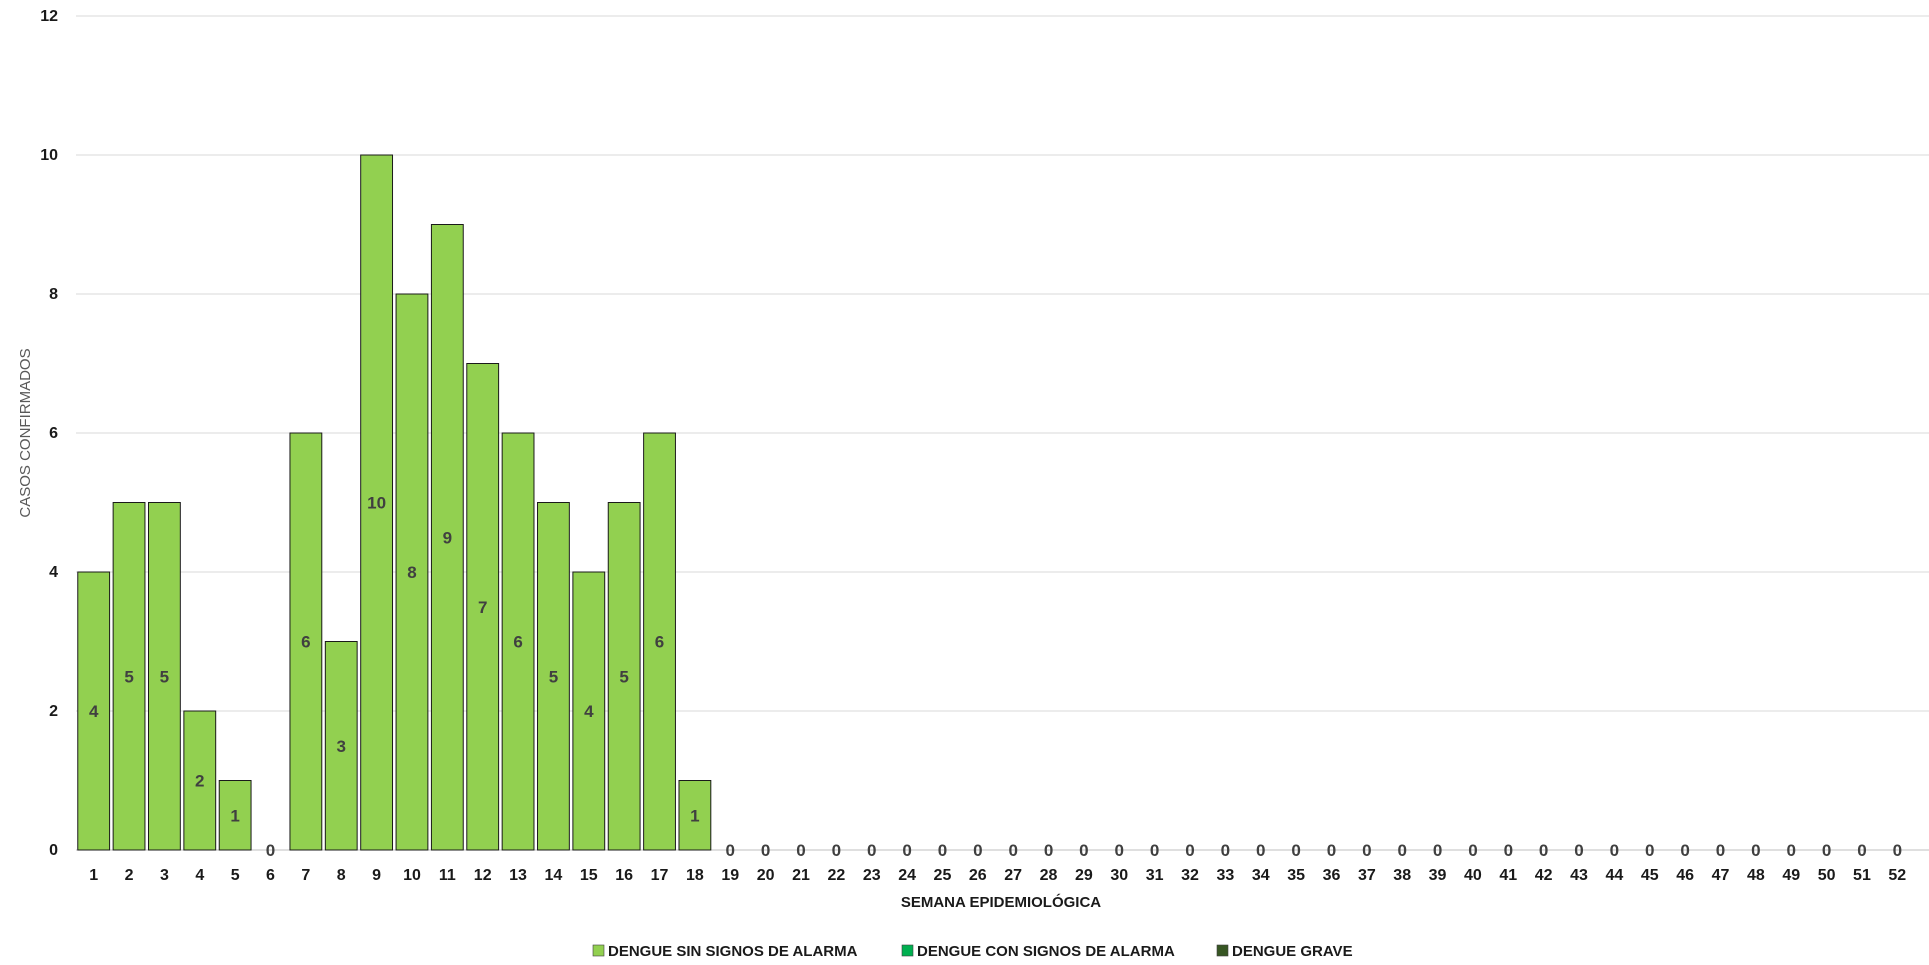 Image resolution: width=1929 pixels, height=965 pixels. Describe the element at coordinates (341, 875) in the screenshot. I see `x-tick-label: 8` at that location.